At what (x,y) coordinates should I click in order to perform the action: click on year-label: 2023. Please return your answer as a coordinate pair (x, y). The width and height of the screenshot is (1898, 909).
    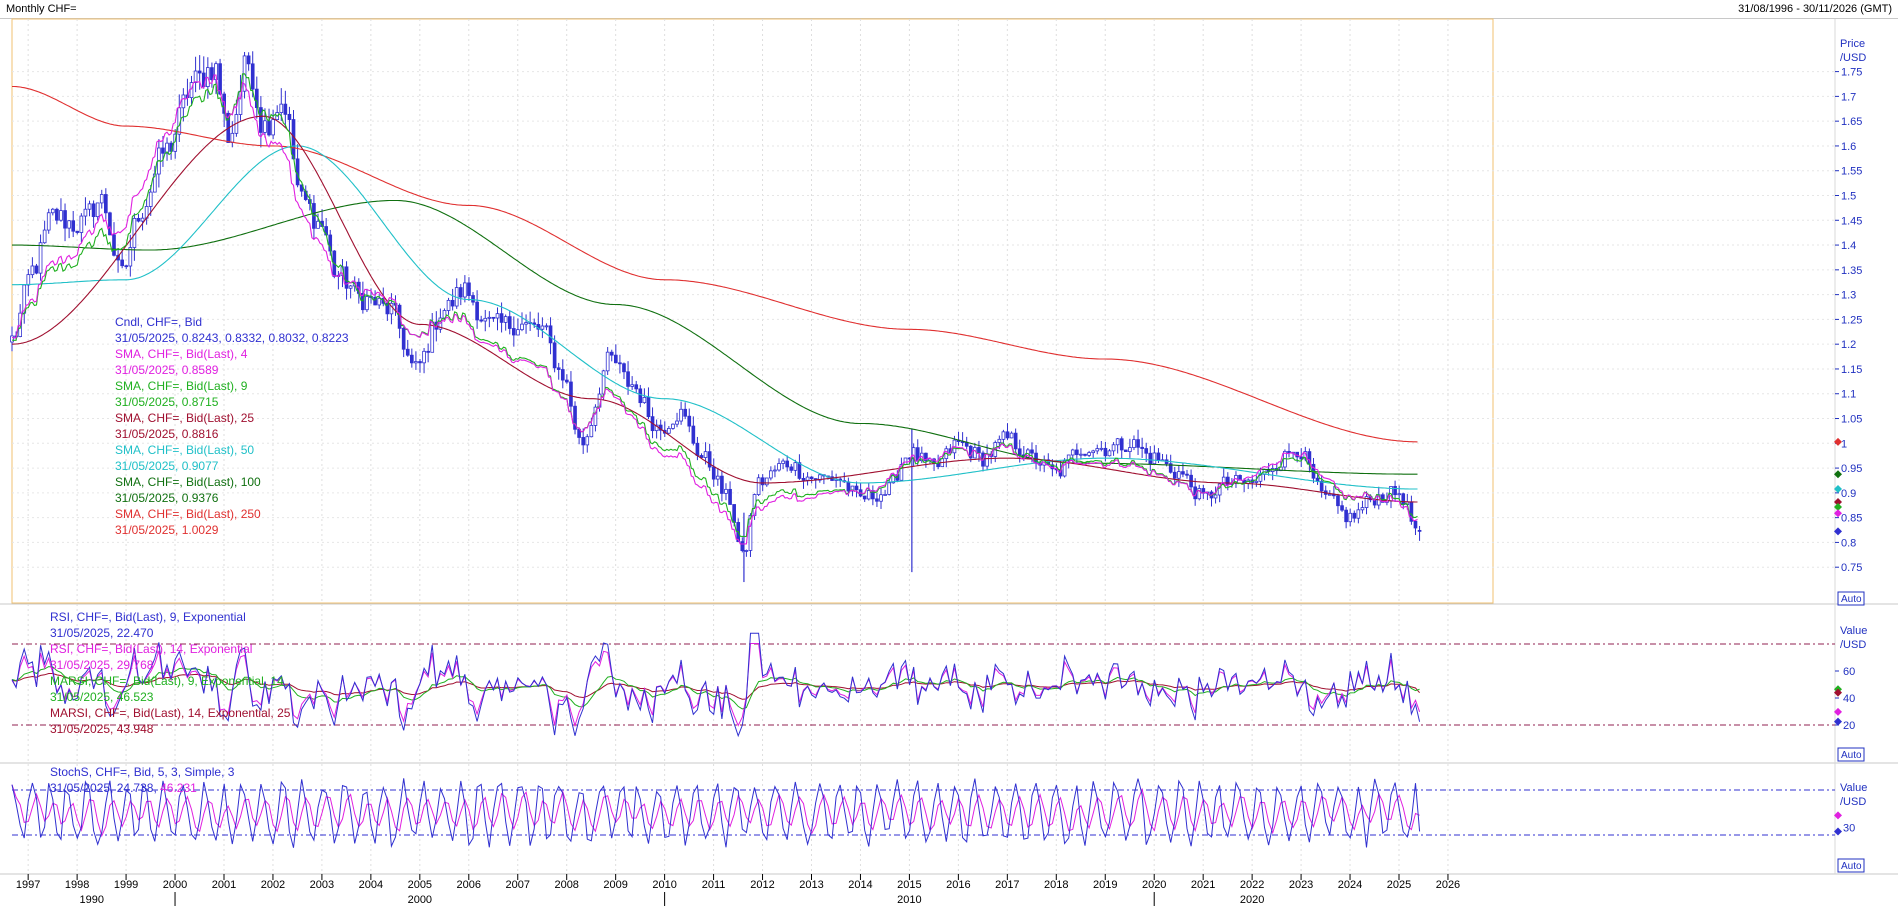
    Looking at the image, I should click on (1301, 885).